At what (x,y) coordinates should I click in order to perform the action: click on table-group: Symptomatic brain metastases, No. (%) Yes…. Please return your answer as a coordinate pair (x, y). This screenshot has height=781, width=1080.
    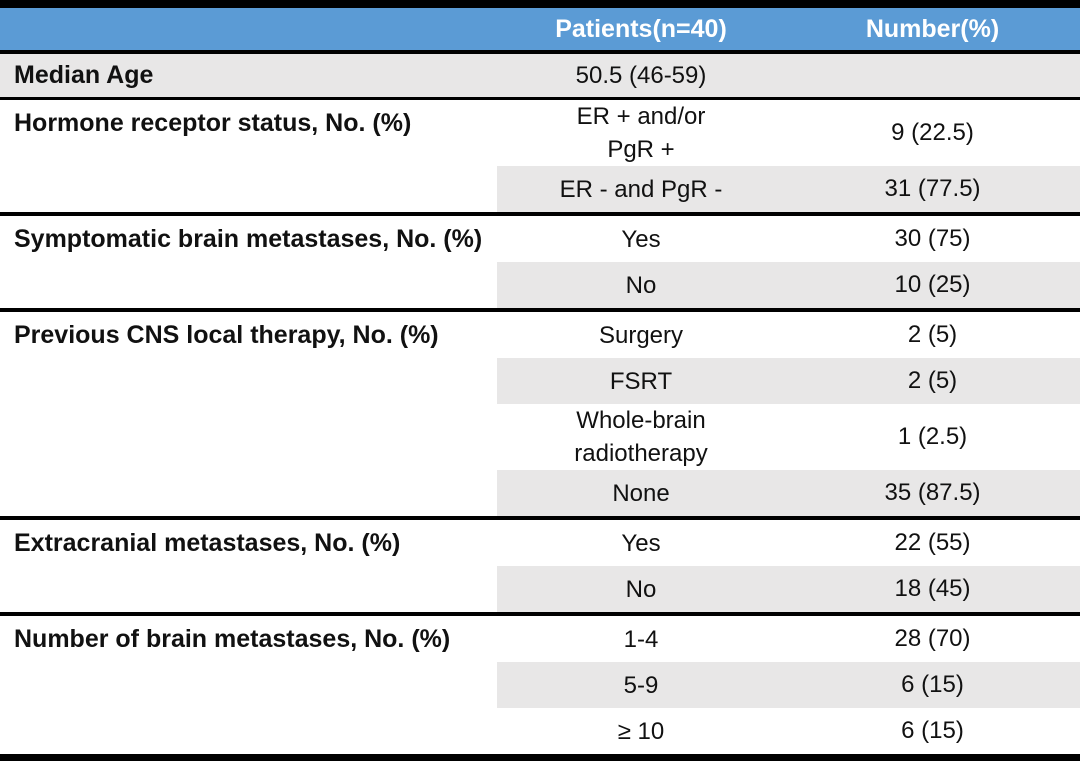
    Looking at the image, I should click on (540, 264).